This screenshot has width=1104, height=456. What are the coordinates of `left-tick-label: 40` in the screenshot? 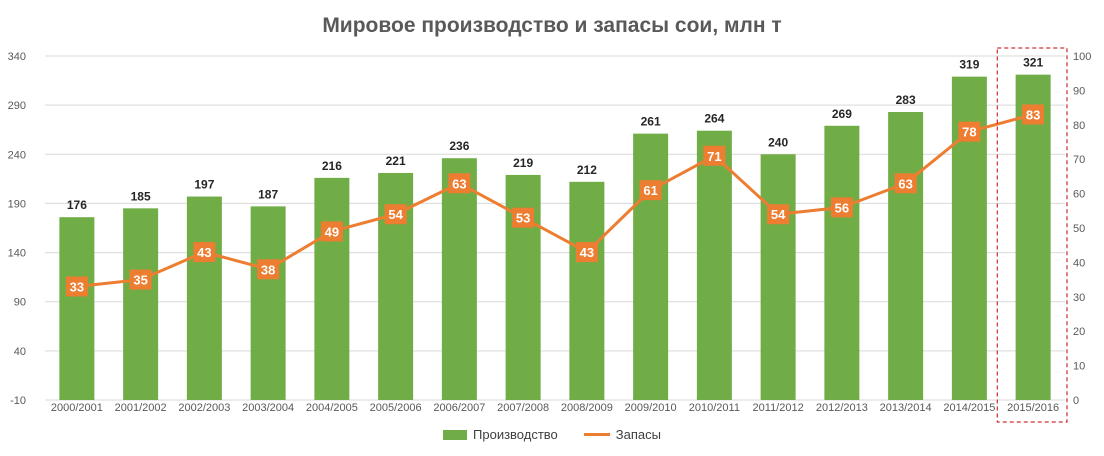 It's located at (20, 352).